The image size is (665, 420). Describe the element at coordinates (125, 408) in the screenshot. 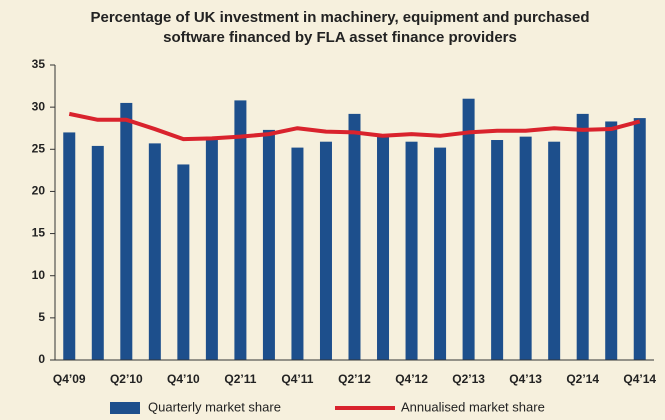

I see `legend-swatch` at that location.